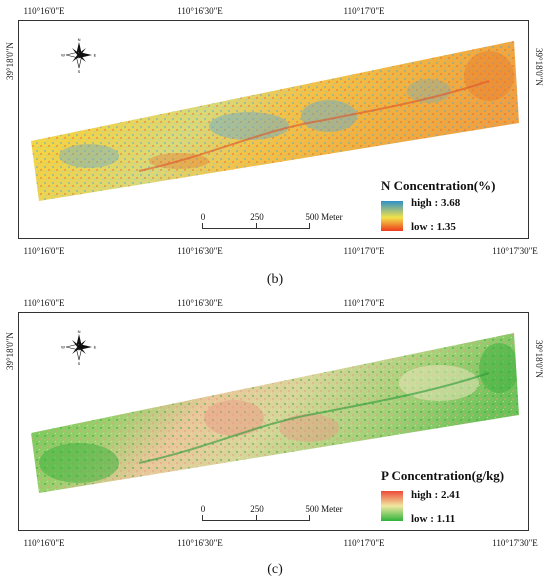  Describe the element at coordinates (433, 227) in the screenshot. I see `legend-low-label: low : 1.35` at that location.